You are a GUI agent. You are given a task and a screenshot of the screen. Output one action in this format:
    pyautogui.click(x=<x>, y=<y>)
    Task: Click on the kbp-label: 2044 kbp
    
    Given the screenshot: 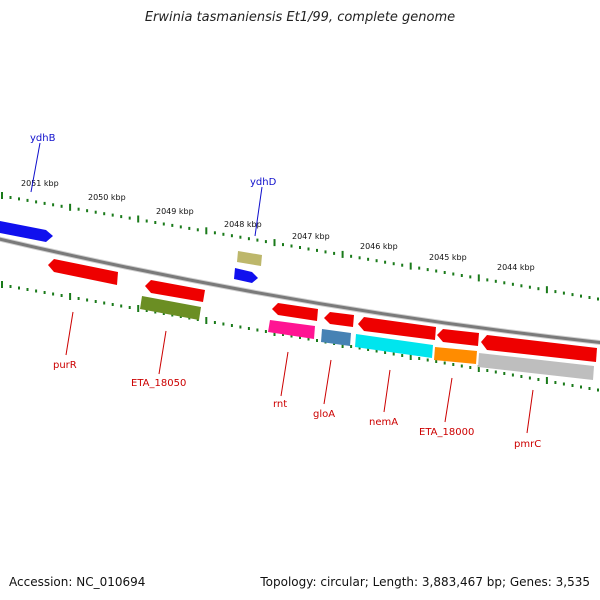 What is the action you would take?
    pyautogui.click(x=516, y=267)
    